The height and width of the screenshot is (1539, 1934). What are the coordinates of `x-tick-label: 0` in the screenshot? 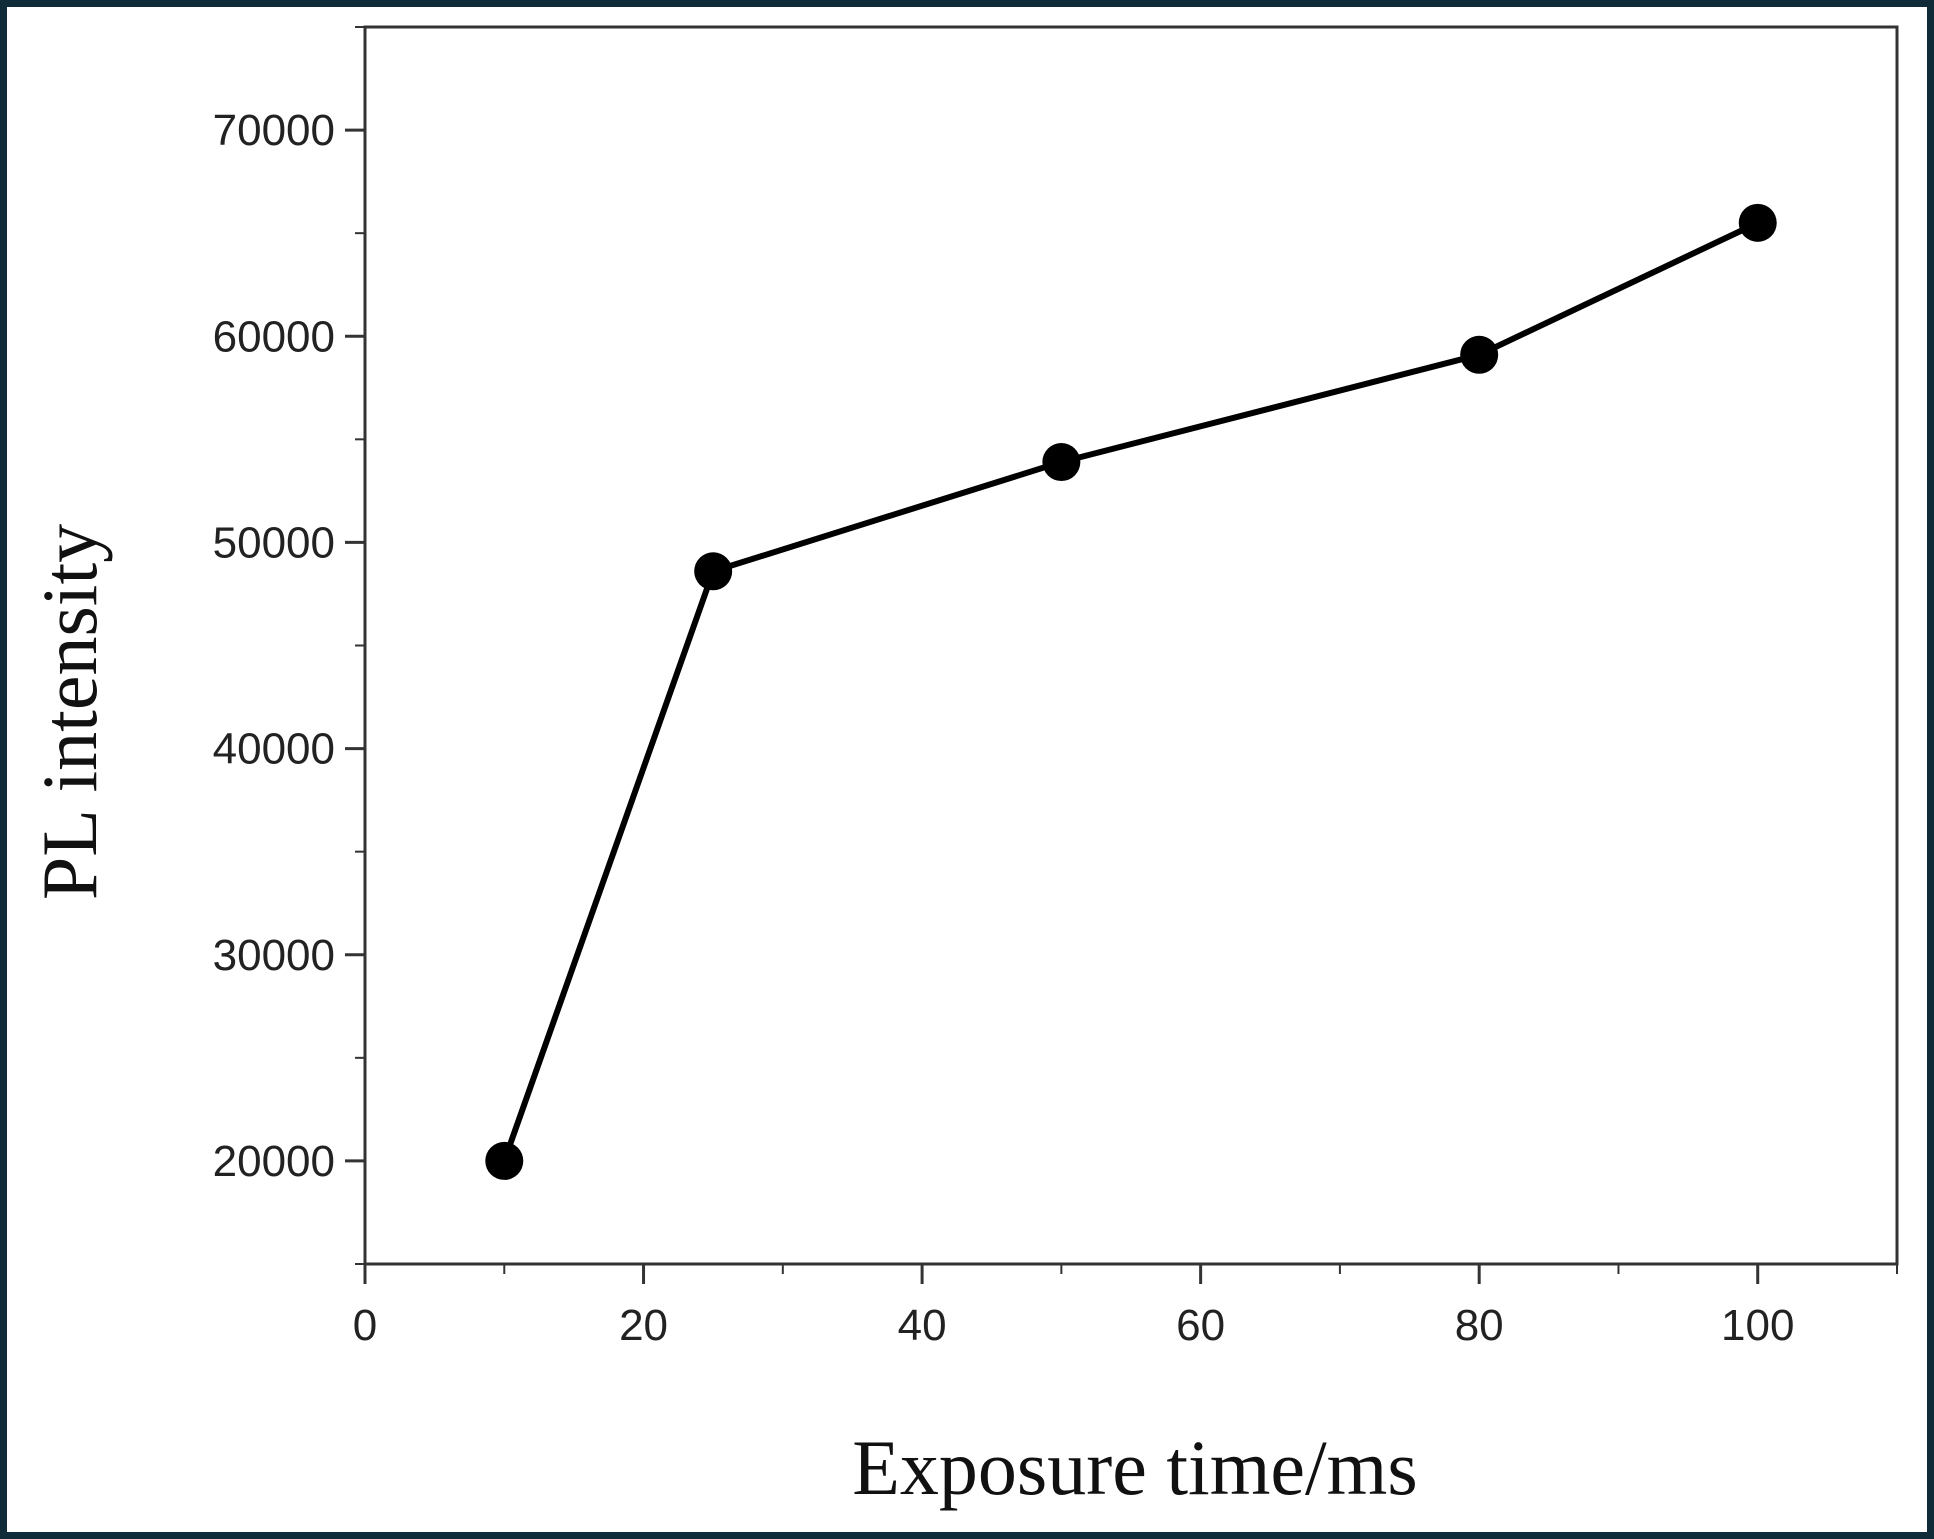 It's located at (365, 1325).